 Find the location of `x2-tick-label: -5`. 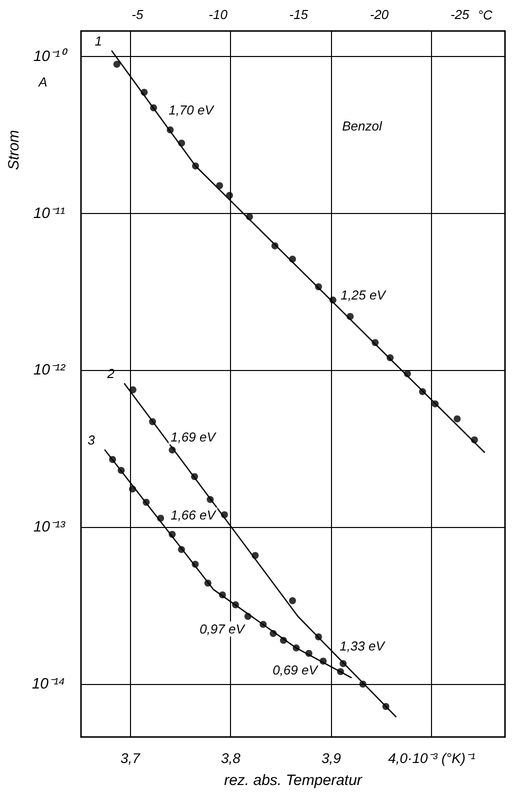

x2-tick-label: -5 is located at coordinates (138, 14).